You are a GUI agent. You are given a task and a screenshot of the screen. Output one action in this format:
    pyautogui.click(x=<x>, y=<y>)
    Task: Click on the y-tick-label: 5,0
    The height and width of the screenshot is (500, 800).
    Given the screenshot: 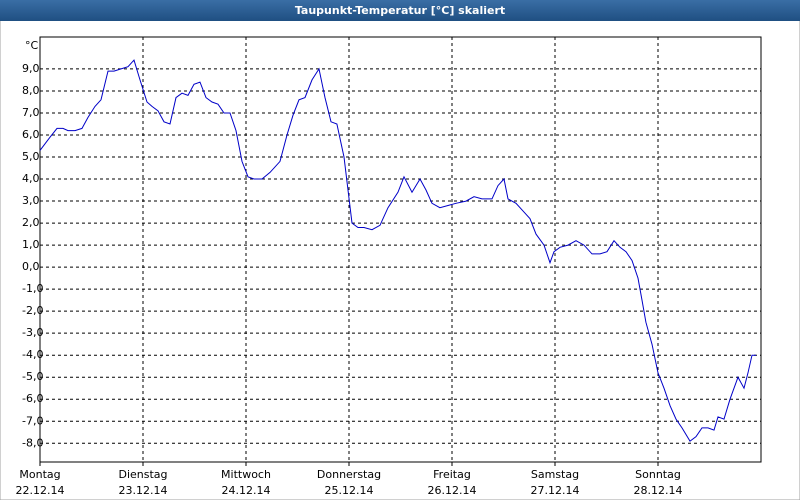 What is the action you would take?
    pyautogui.click(x=31, y=156)
    